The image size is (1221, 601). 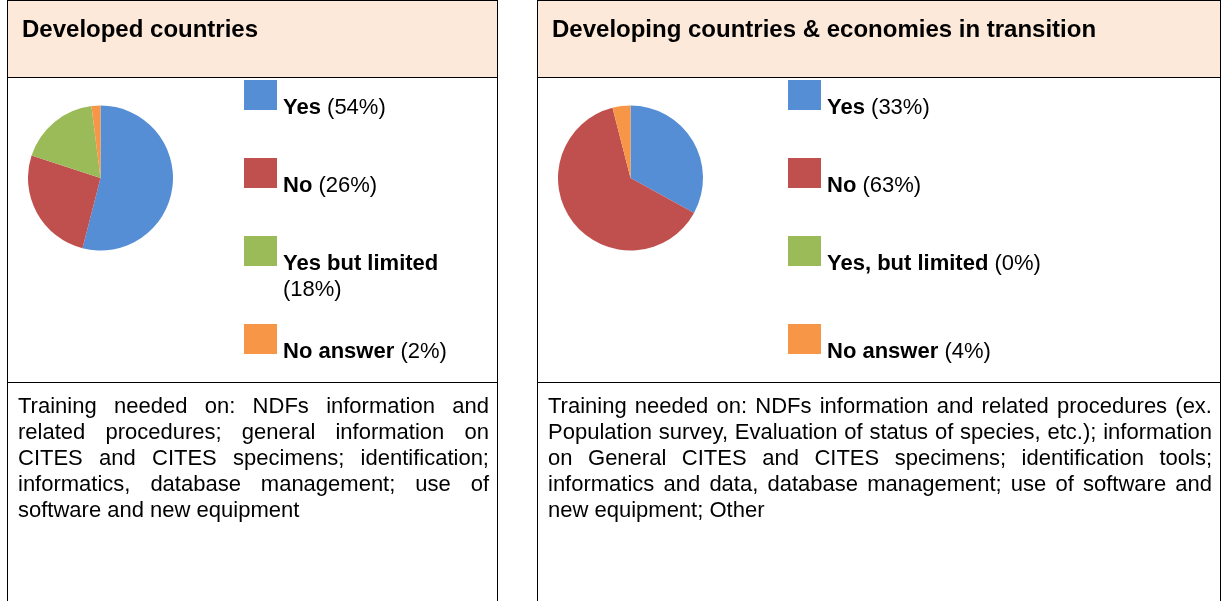 I want to click on legend-label: Yes but limited, so click(x=361, y=262).